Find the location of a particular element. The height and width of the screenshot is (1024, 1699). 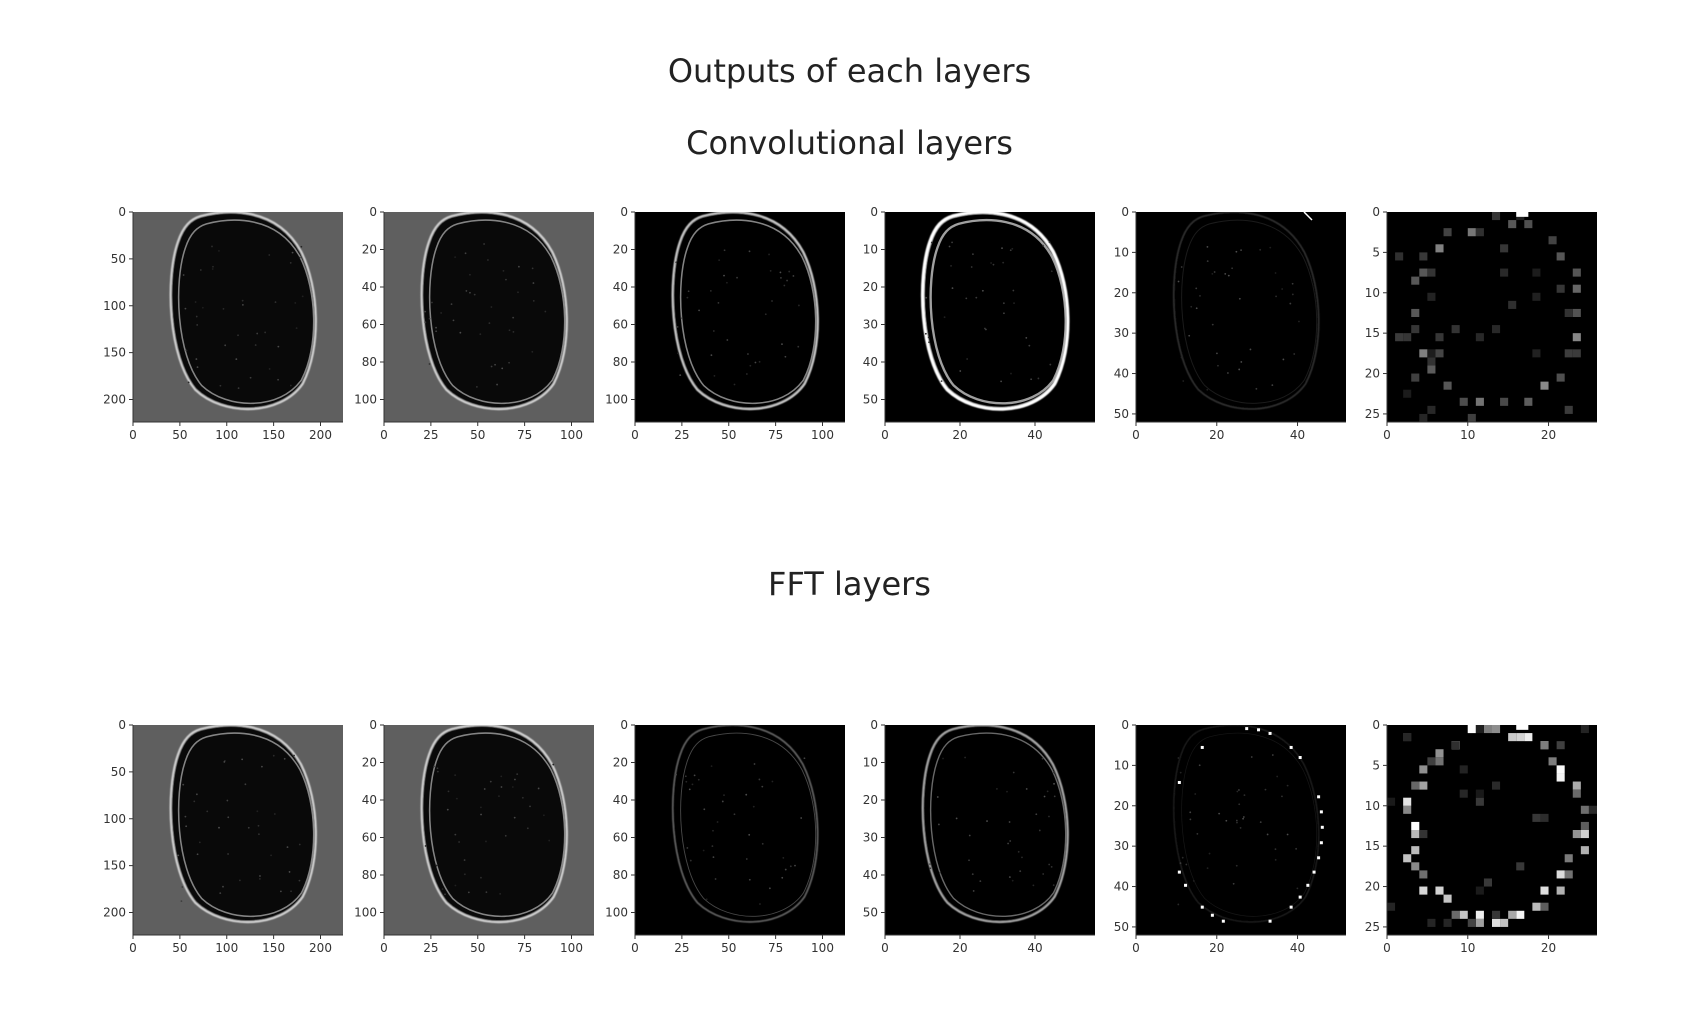

x-tick-label: 20 is located at coordinates (1548, 435).